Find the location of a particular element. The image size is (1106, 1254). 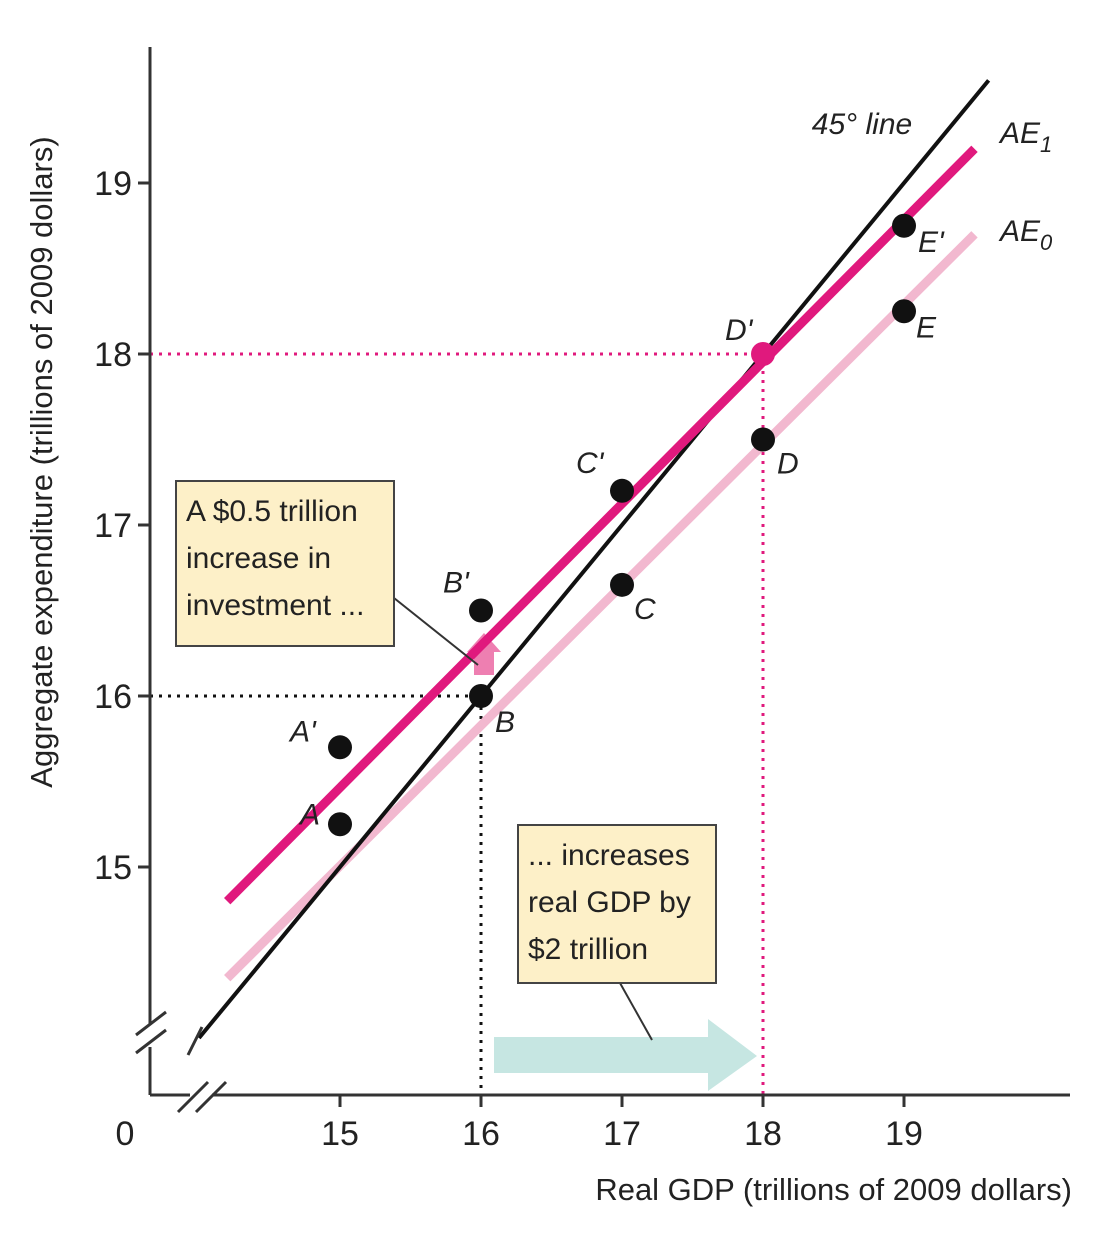

callout-gdp-line: real GDP by is located at coordinates (609, 902).